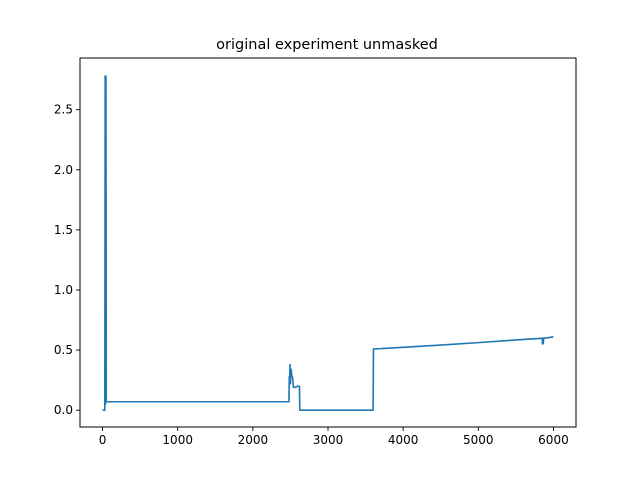 The width and height of the screenshot is (640, 480). What do you see at coordinates (553, 440) in the screenshot?
I see `x-tick-label: 6000` at bounding box center [553, 440].